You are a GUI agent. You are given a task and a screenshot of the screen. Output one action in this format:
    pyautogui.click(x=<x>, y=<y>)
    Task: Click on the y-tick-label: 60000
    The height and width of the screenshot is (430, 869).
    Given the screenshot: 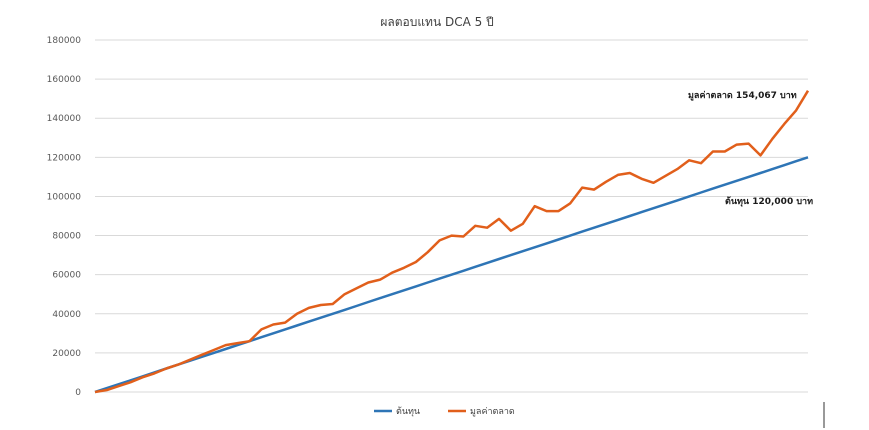 What is the action you would take?
    pyautogui.click(x=66, y=276)
    